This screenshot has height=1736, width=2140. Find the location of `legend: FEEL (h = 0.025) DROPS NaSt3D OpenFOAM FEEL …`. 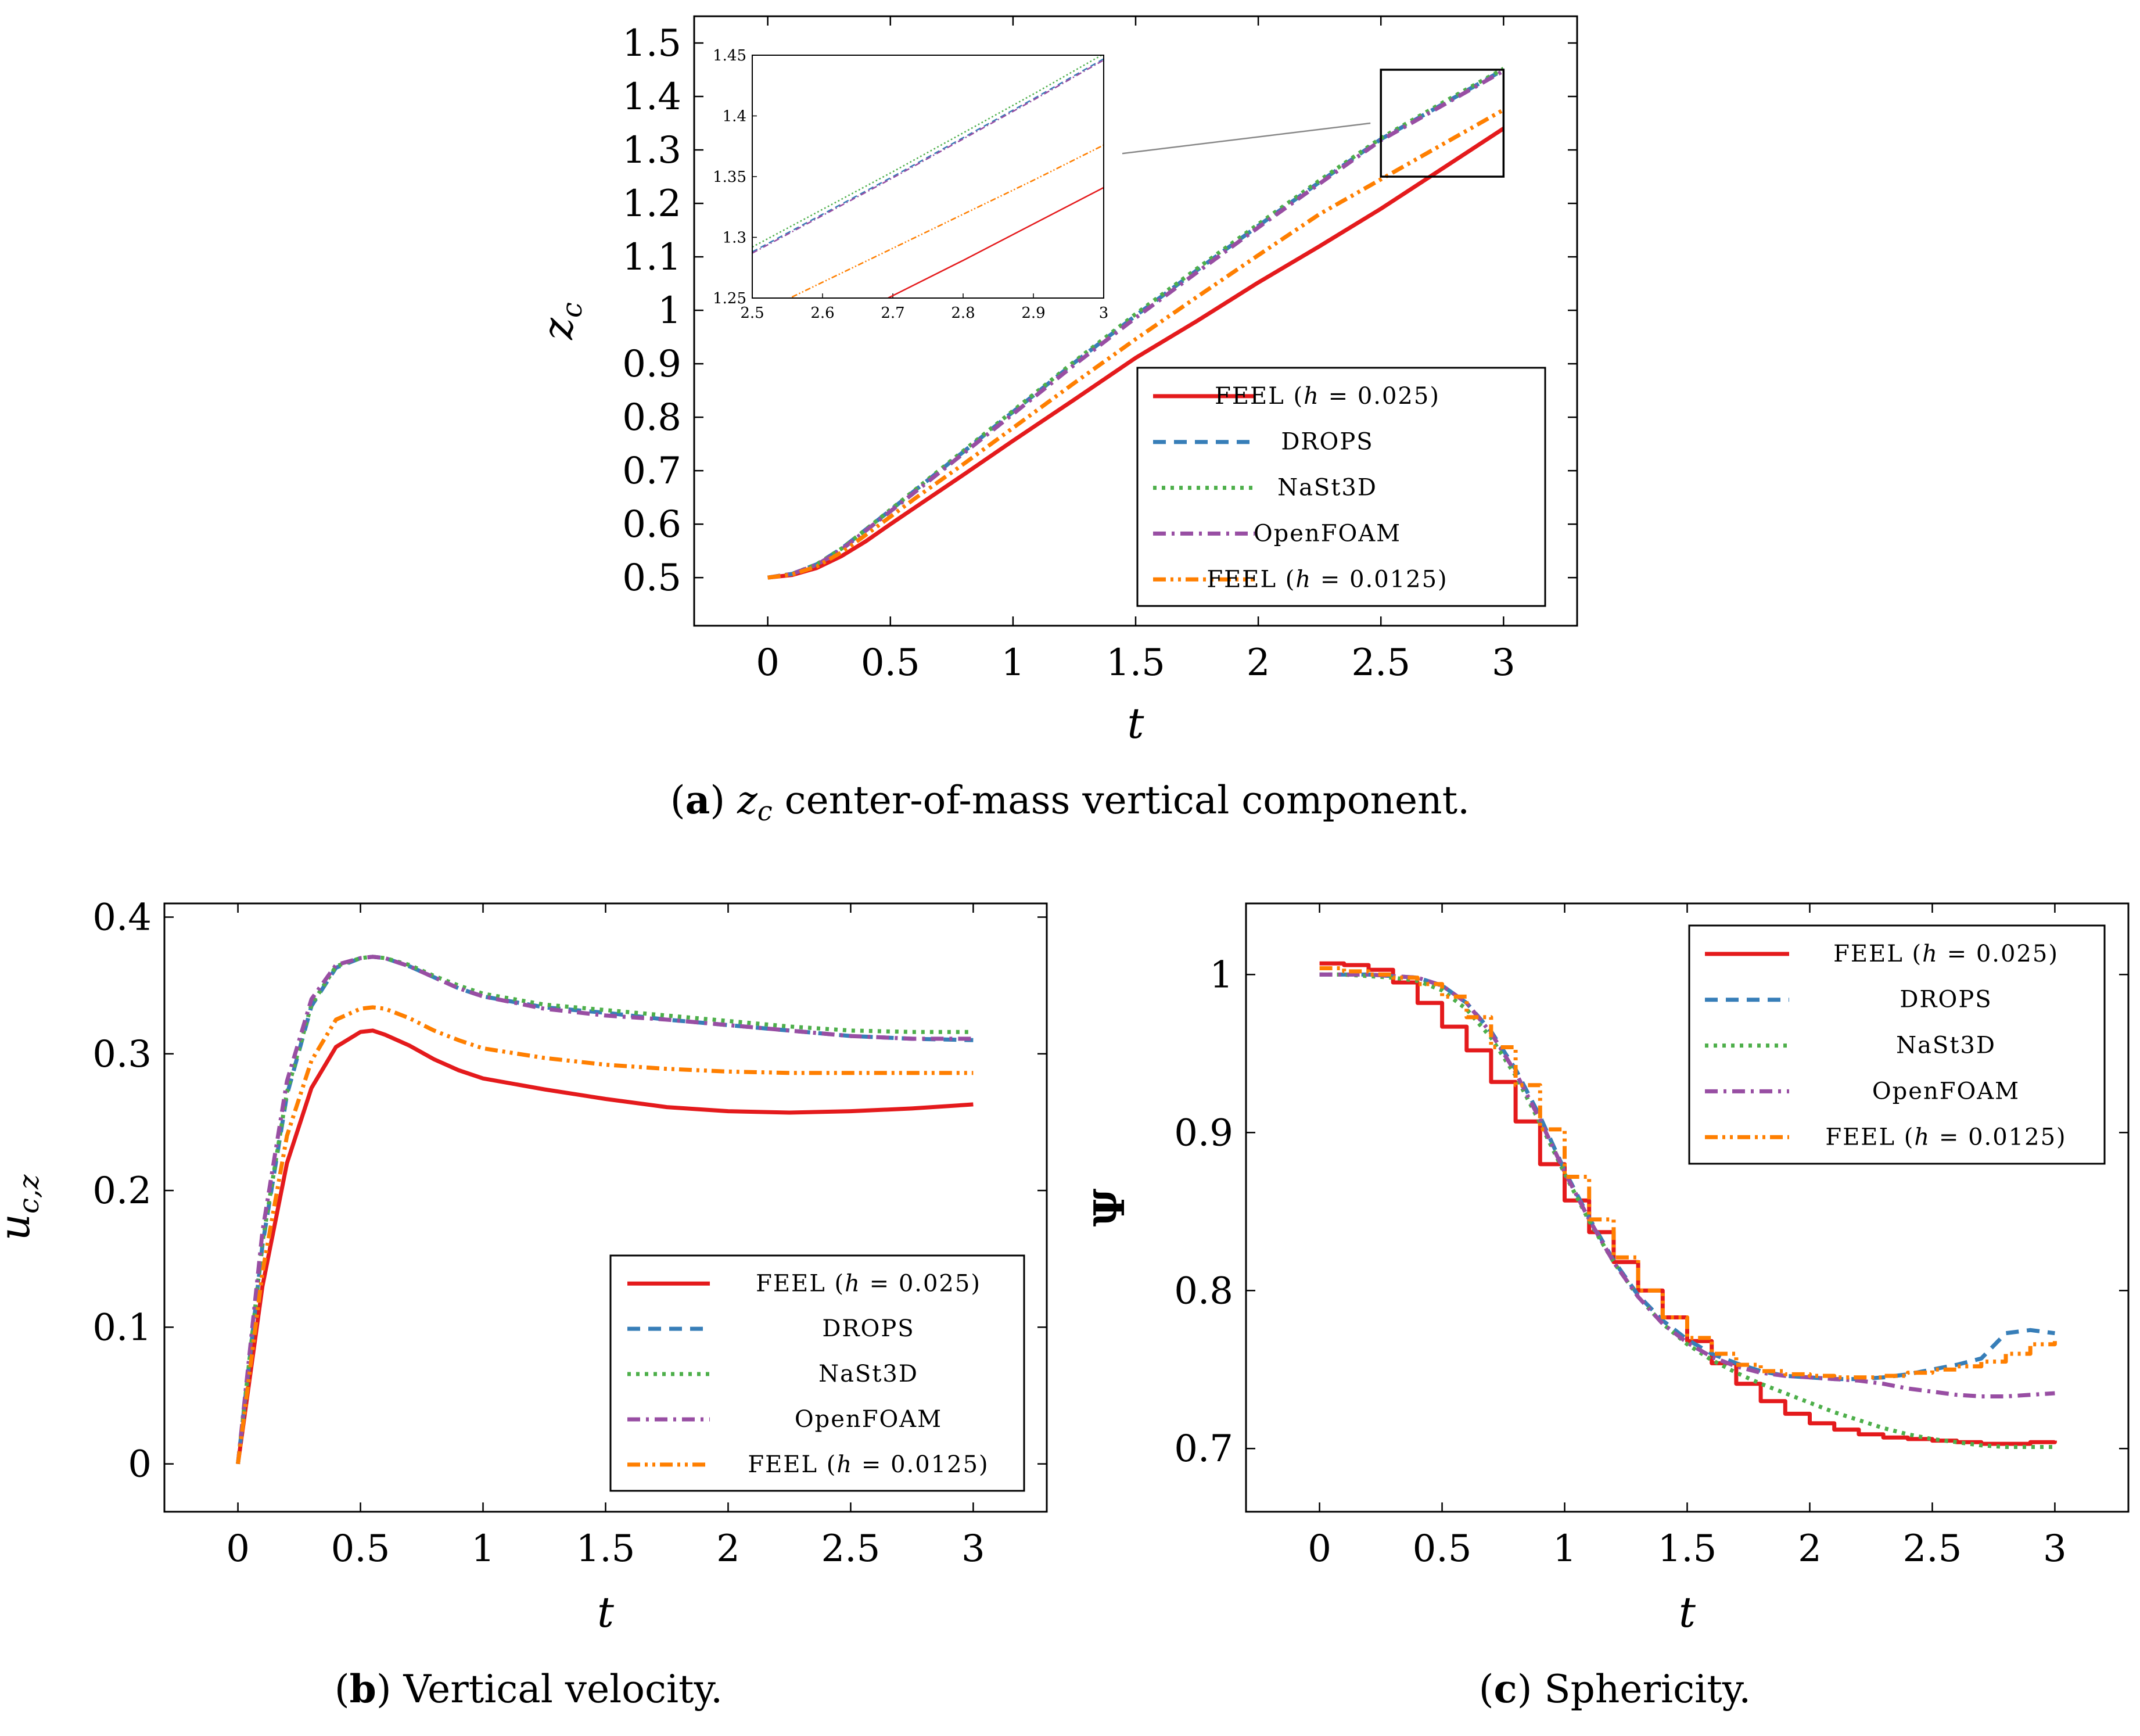

legend: FEEL (h = 0.025) DROPS NaSt3D OpenFOAM FEEL … is located at coordinates (817, 1373).